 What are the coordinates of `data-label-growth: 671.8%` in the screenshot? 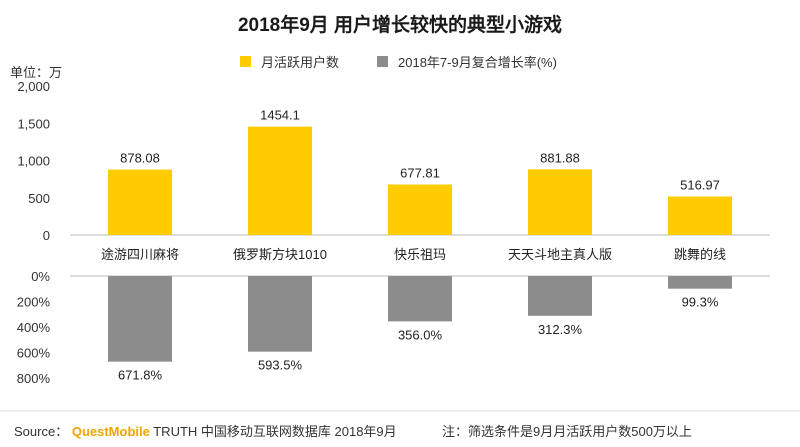 It's located at (140, 375).